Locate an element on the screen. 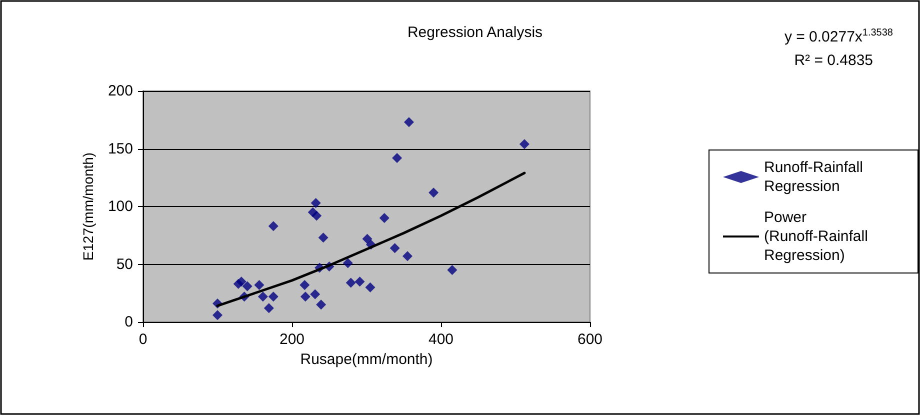 The width and height of the screenshot is (921, 416). x-axis-title: Rusape(mm/month) is located at coordinates (366, 359).